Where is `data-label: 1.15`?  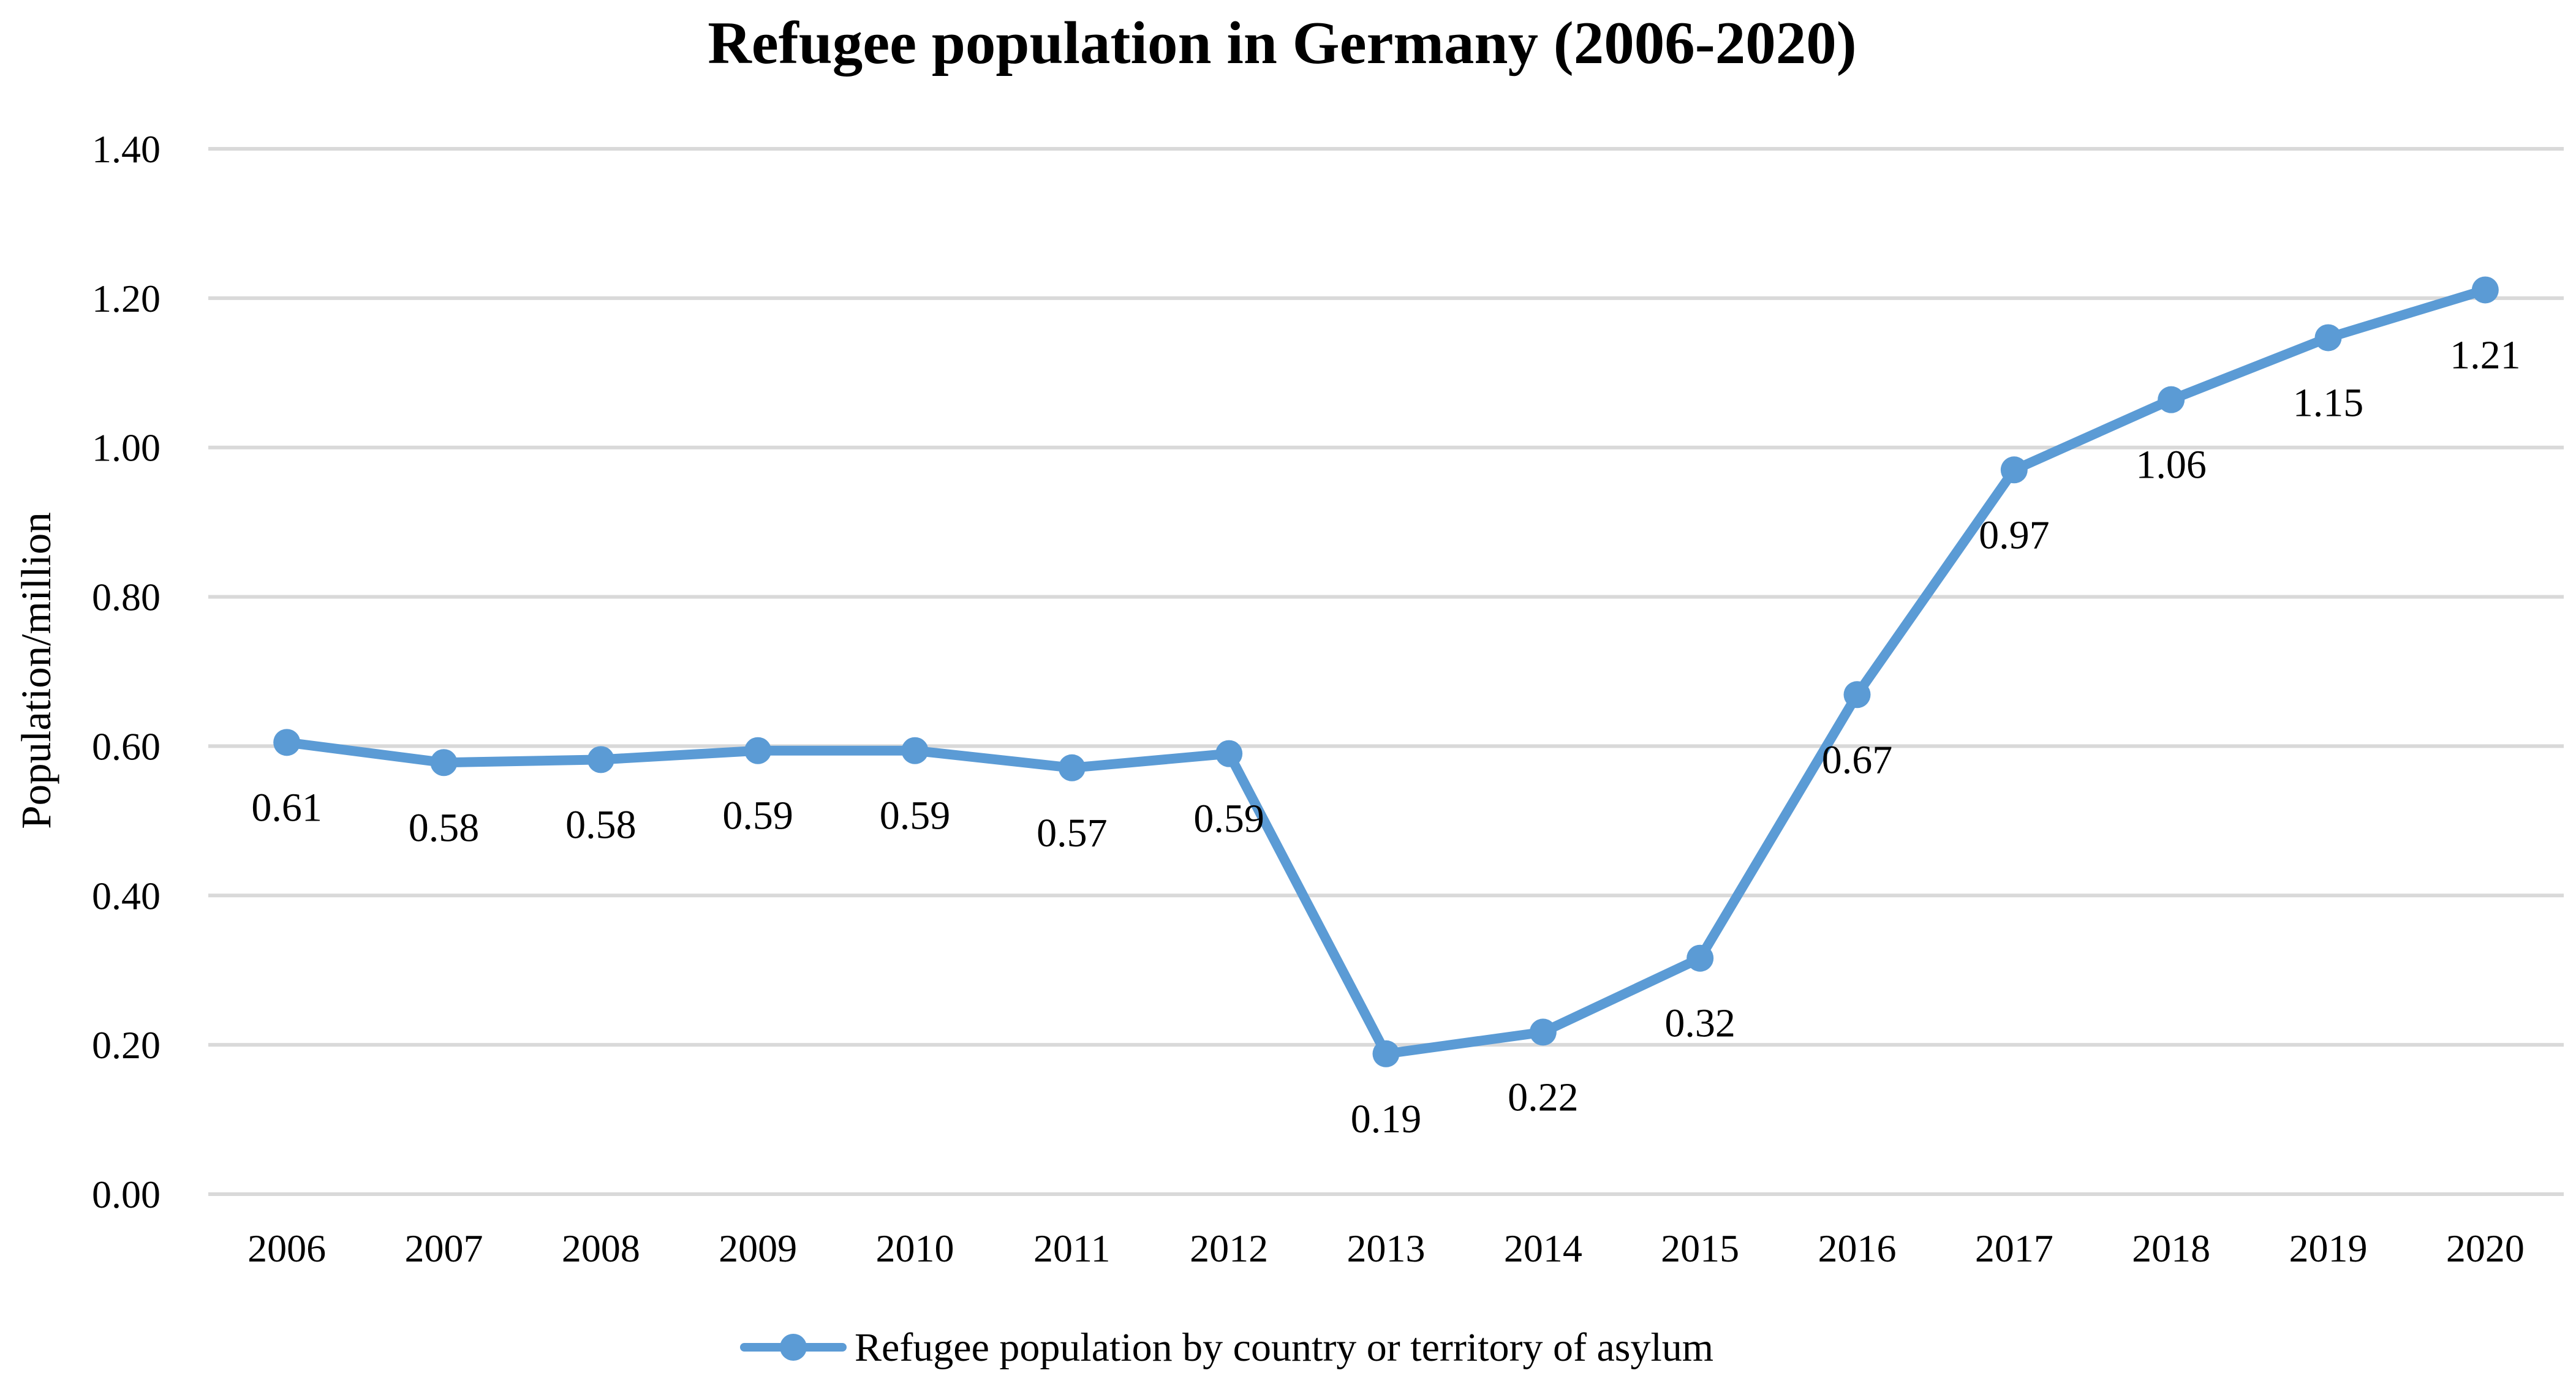
data-label: 1.15 is located at coordinates (2328, 402).